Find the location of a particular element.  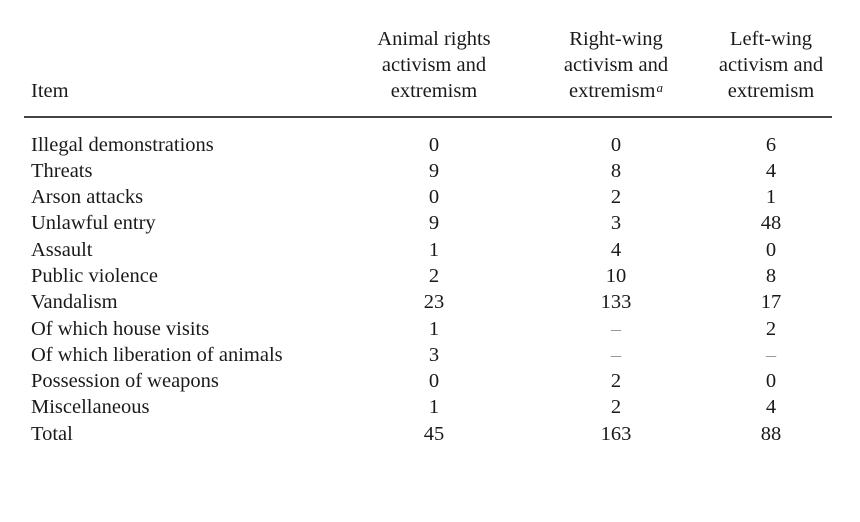

table-row: Total 45 163 88 is located at coordinates (428, 434).